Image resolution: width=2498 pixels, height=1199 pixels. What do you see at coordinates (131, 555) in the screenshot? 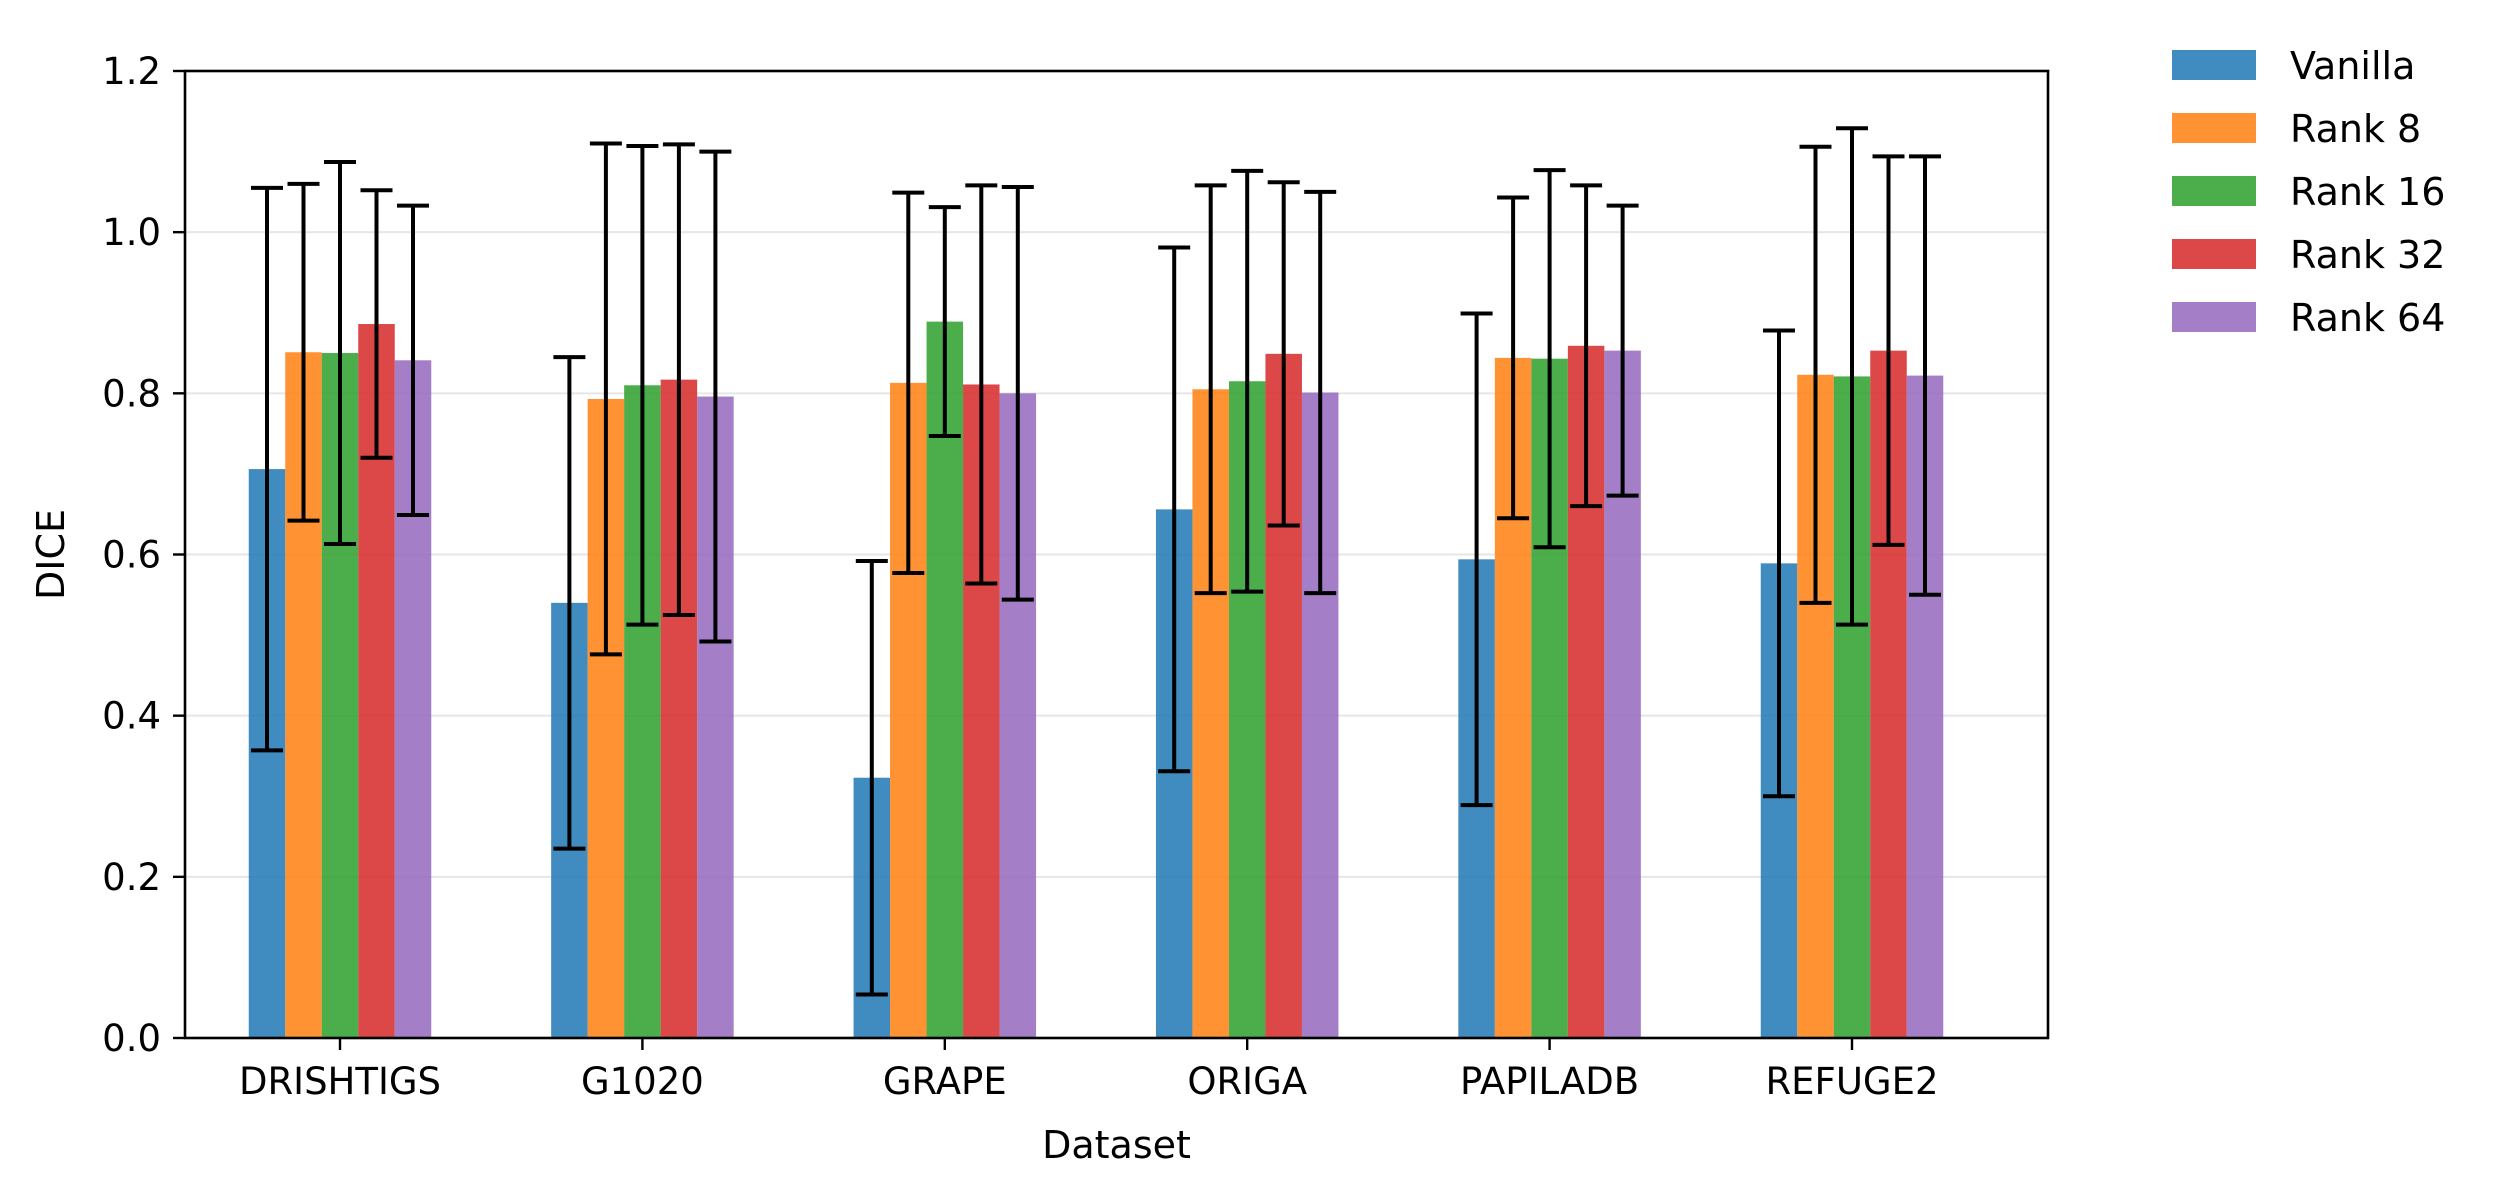
I see `y-tick-label: 0.6` at bounding box center [131, 555].